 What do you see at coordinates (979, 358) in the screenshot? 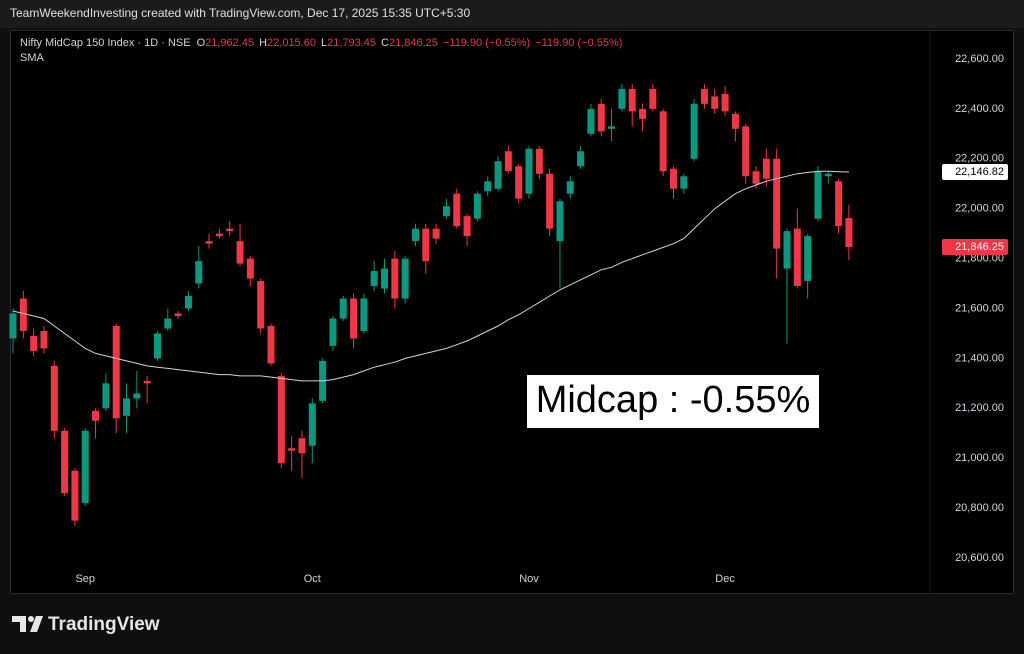
I see `y-tick-label: 21,400.00` at bounding box center [979, 358].